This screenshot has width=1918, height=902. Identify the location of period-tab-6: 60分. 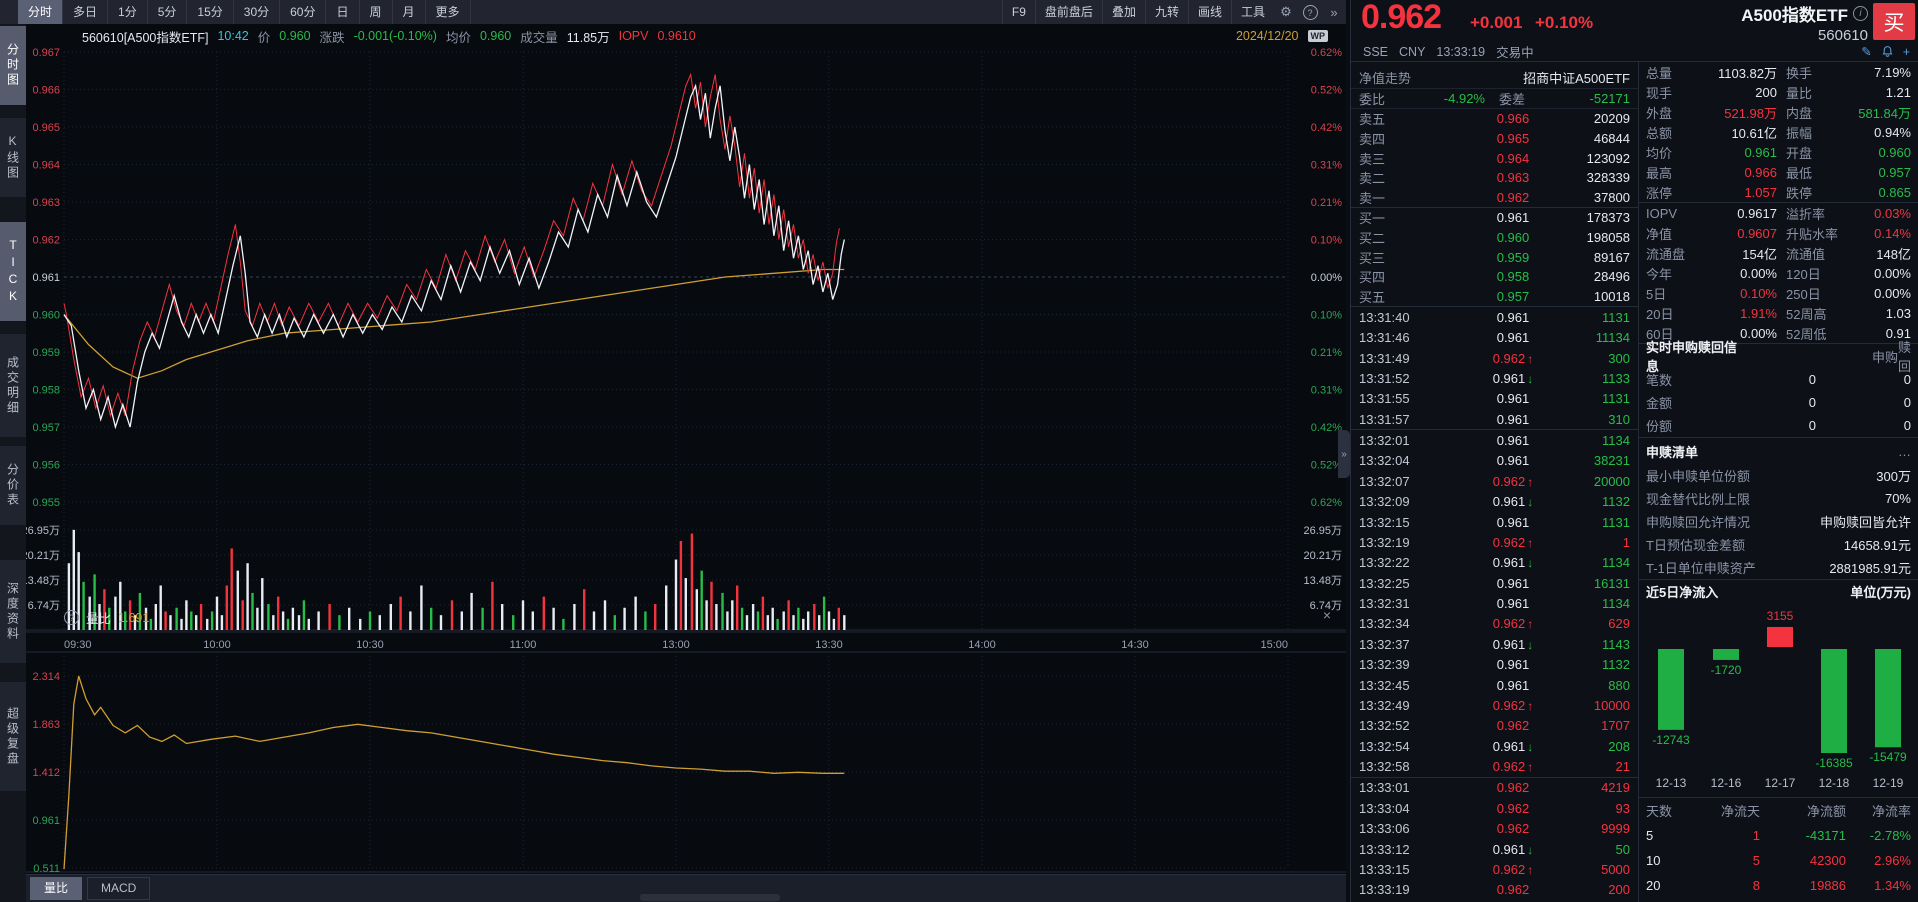
(303, 12).